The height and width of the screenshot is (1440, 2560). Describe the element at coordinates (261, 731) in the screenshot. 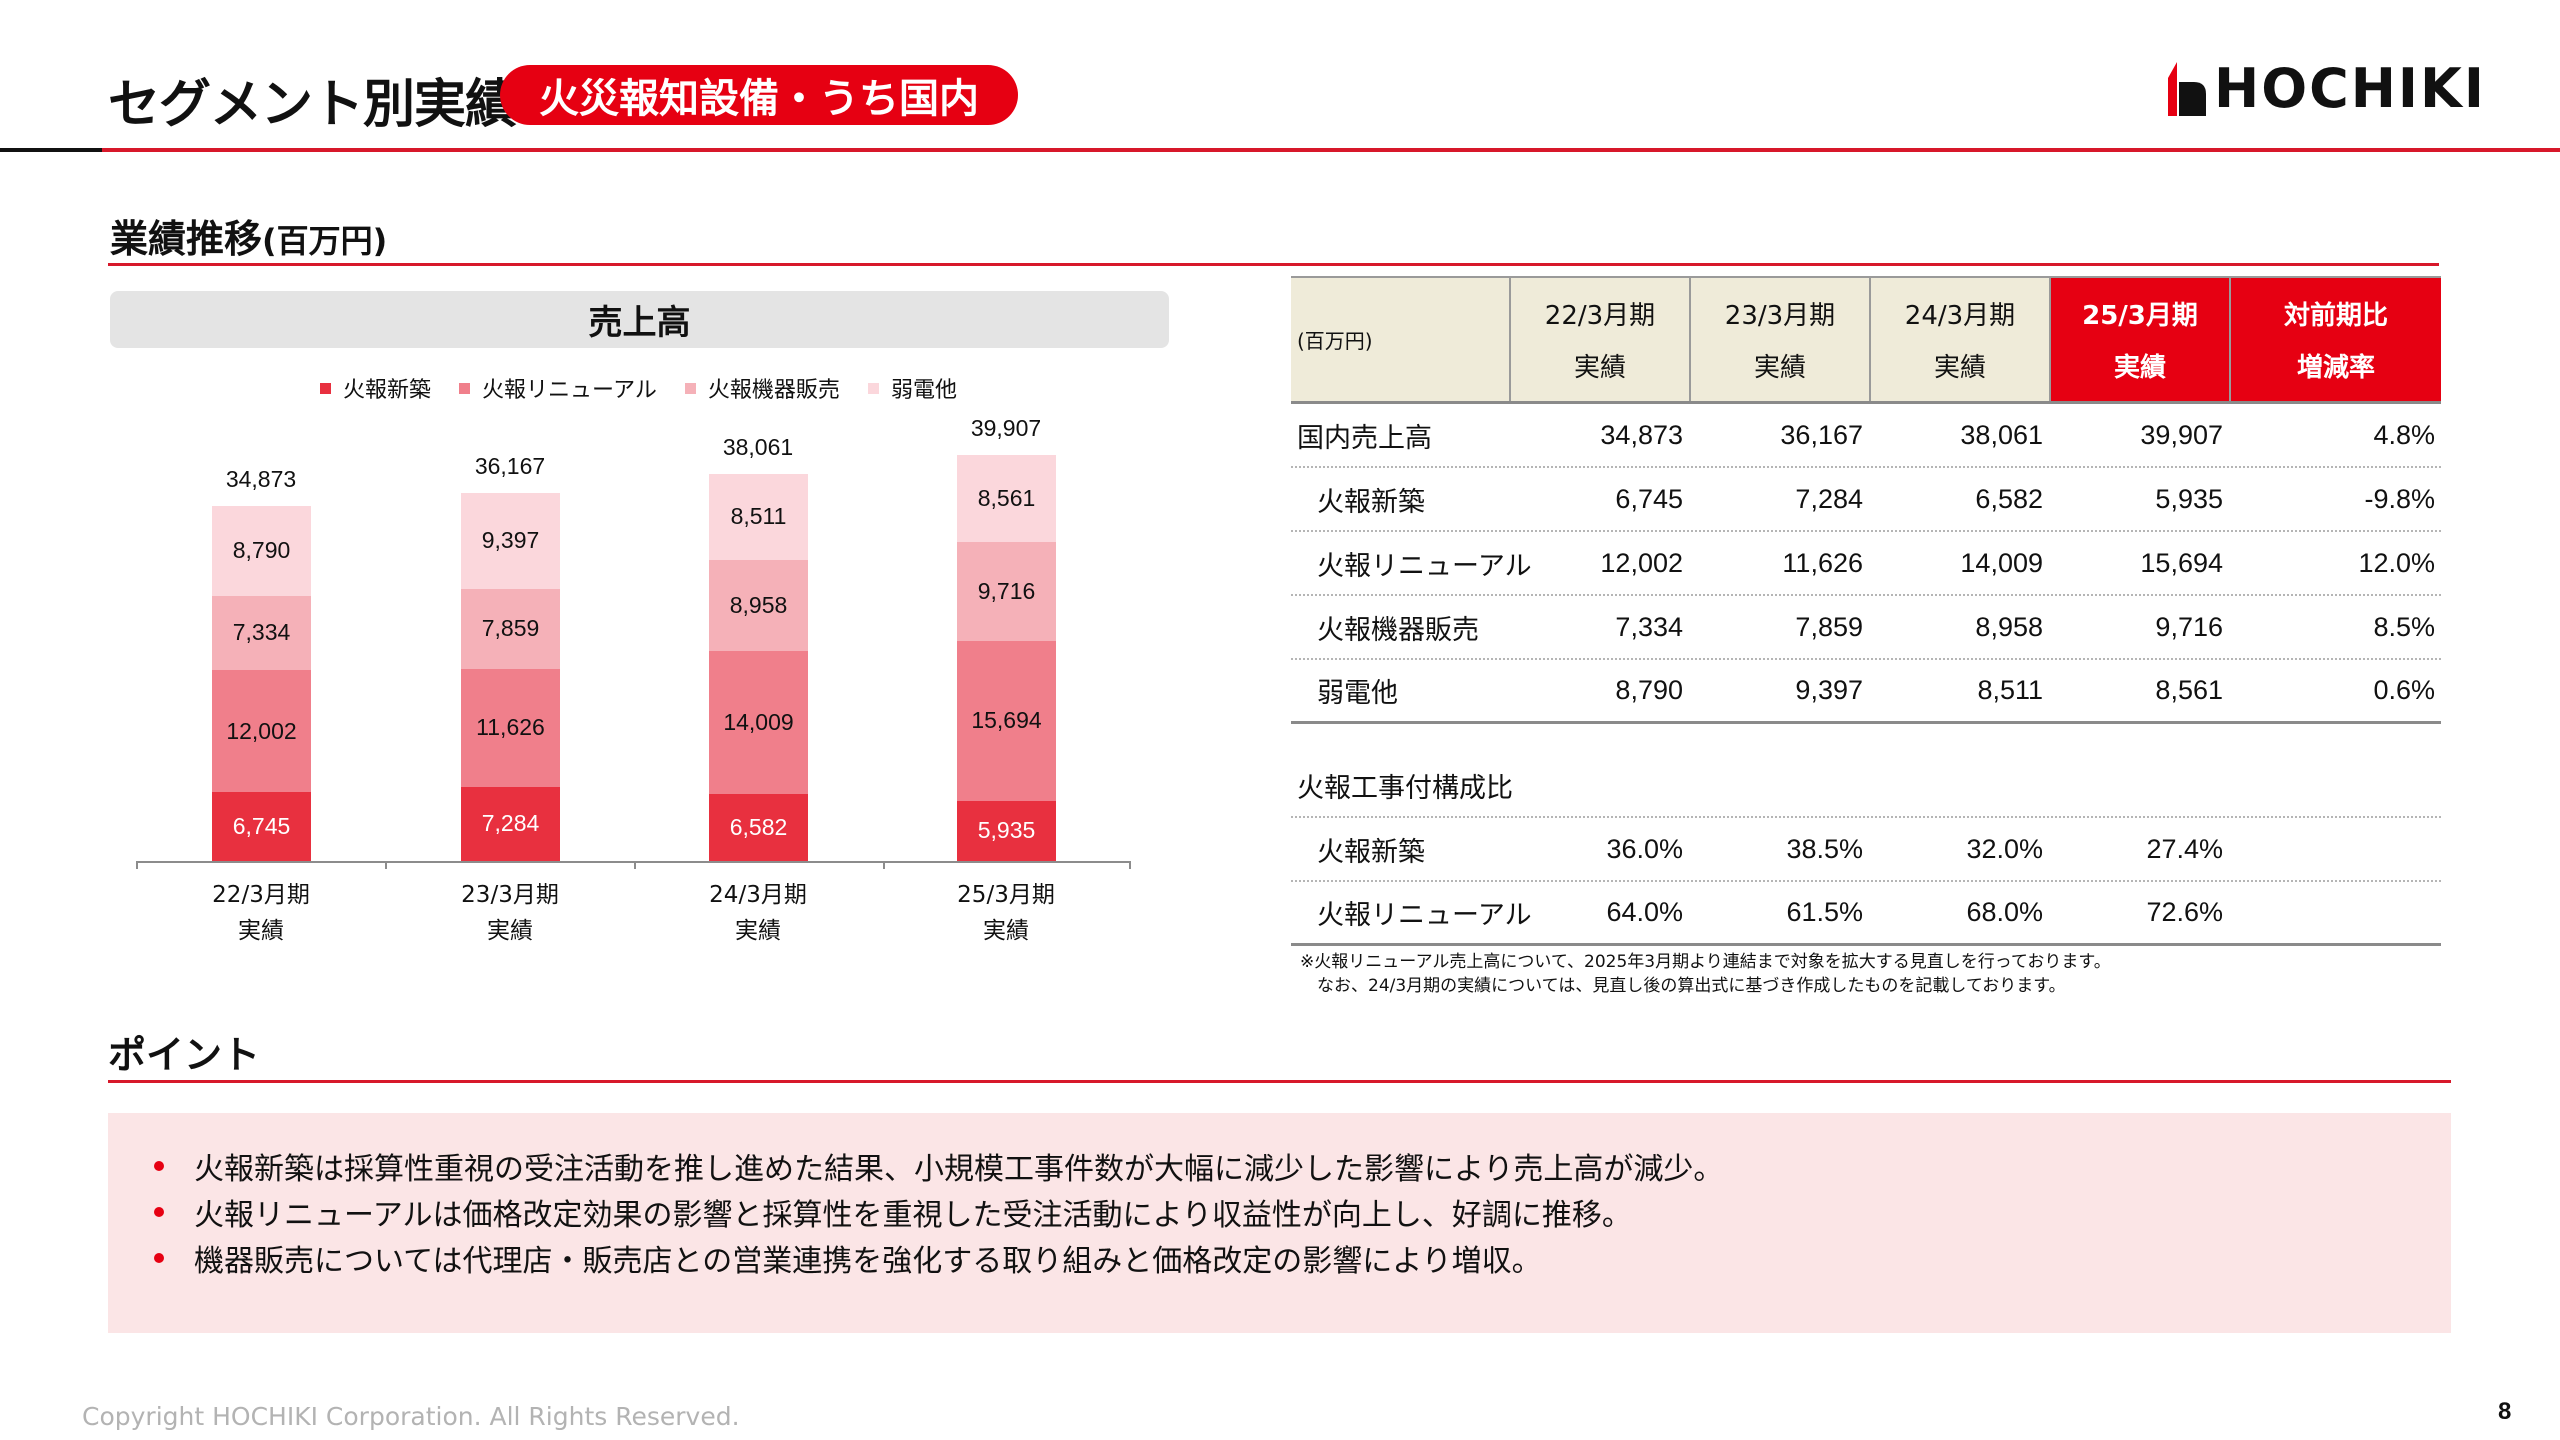

I see `bar-segment: 12,002` at that location.